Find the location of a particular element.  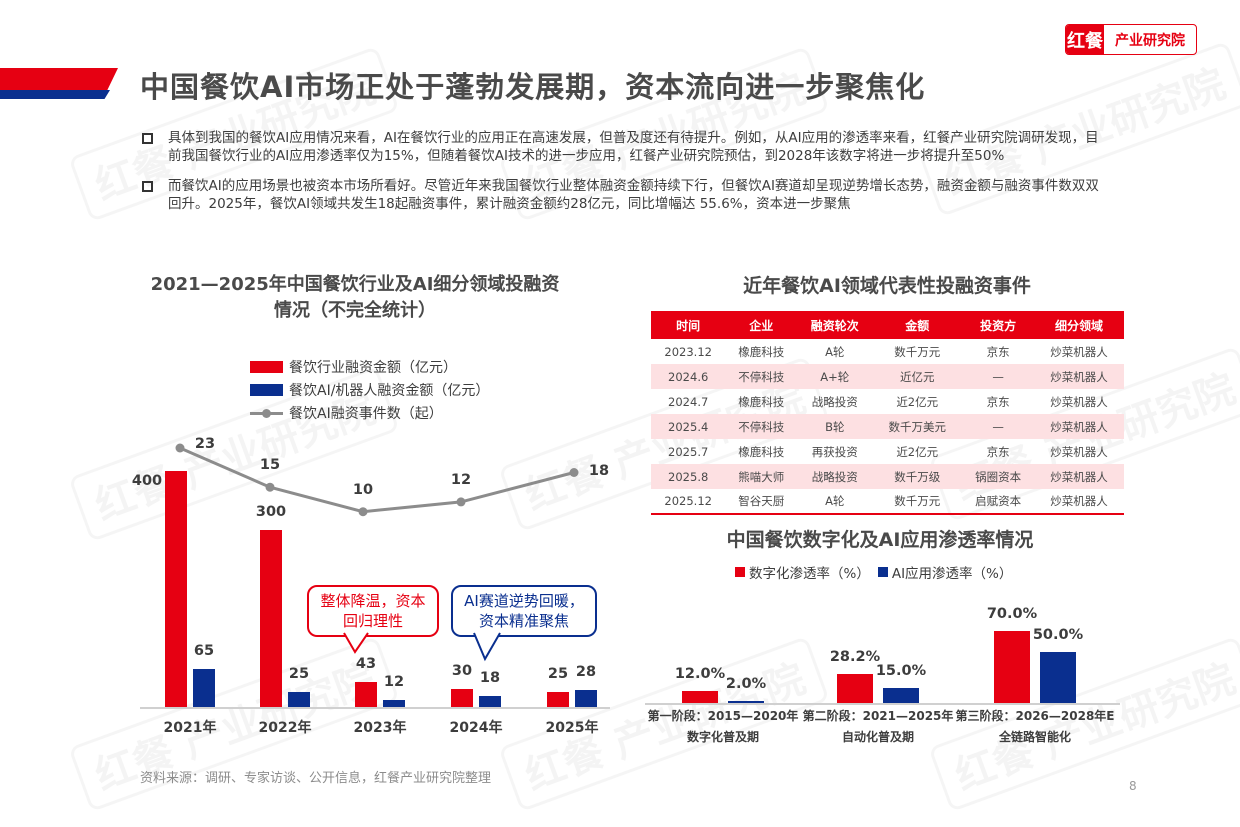

bar-value-label: 15.0% is located at coordinates (901, 670).